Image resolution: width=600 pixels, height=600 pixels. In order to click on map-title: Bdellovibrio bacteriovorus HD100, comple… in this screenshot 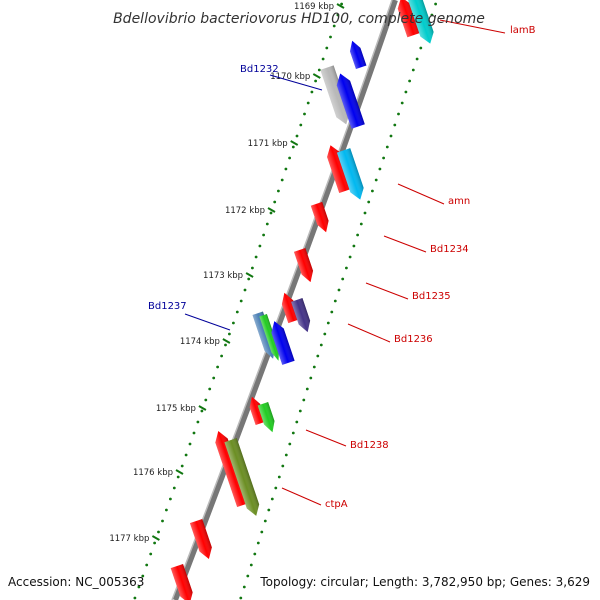, I will do `click(299, 19)`.